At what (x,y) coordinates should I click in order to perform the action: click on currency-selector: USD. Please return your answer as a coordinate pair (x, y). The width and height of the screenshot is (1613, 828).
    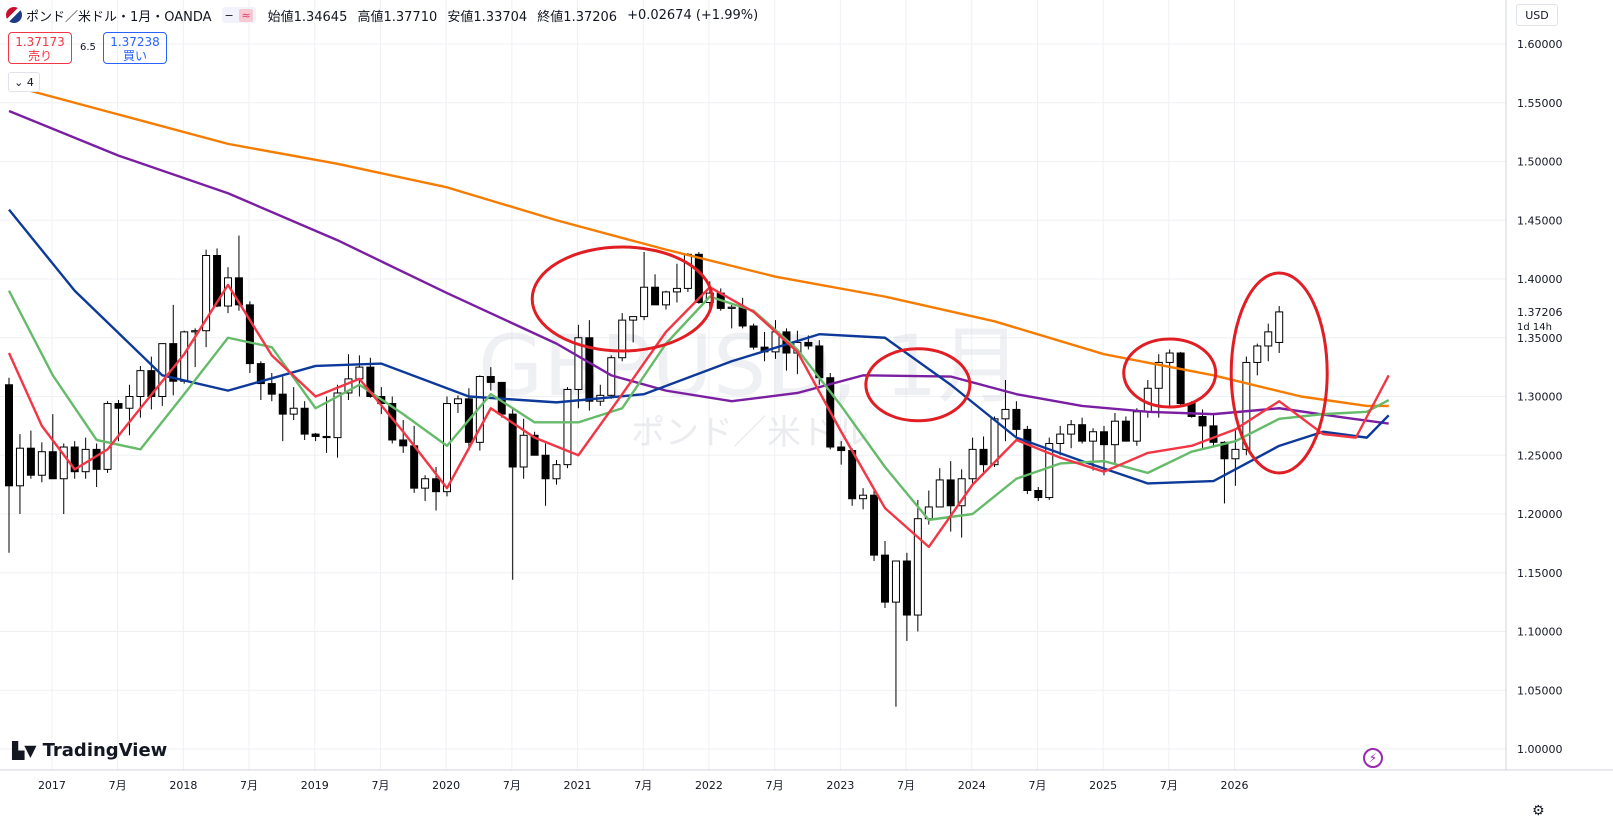
    Looking at the image, I should click on (1537, 15).